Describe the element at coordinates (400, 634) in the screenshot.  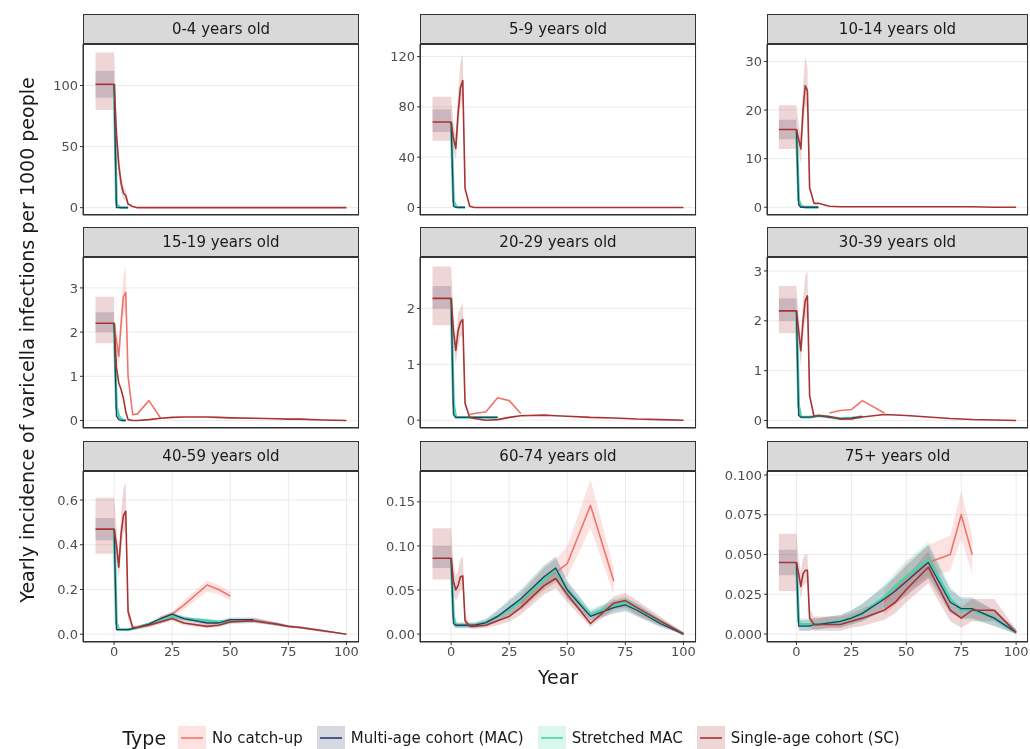
I see `y-tick-label: 0.00` at that location.